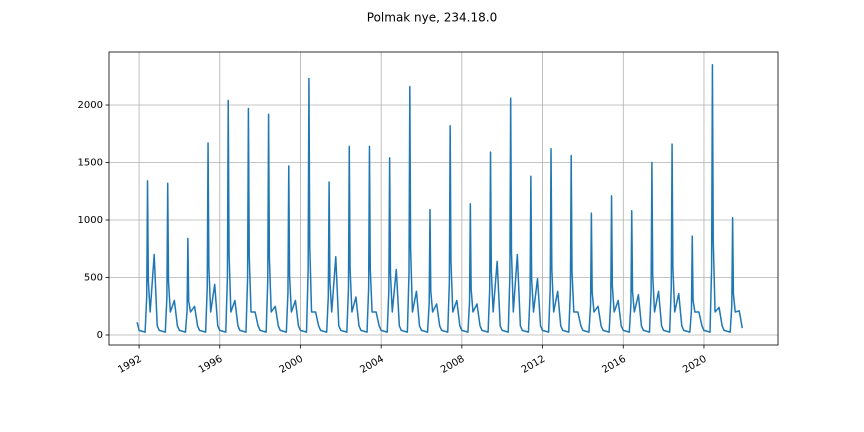  What do you see at coordinates (90, 220) in the screenshot?
I see `y-tick-label: 1000` at bounding box center [90, 220].